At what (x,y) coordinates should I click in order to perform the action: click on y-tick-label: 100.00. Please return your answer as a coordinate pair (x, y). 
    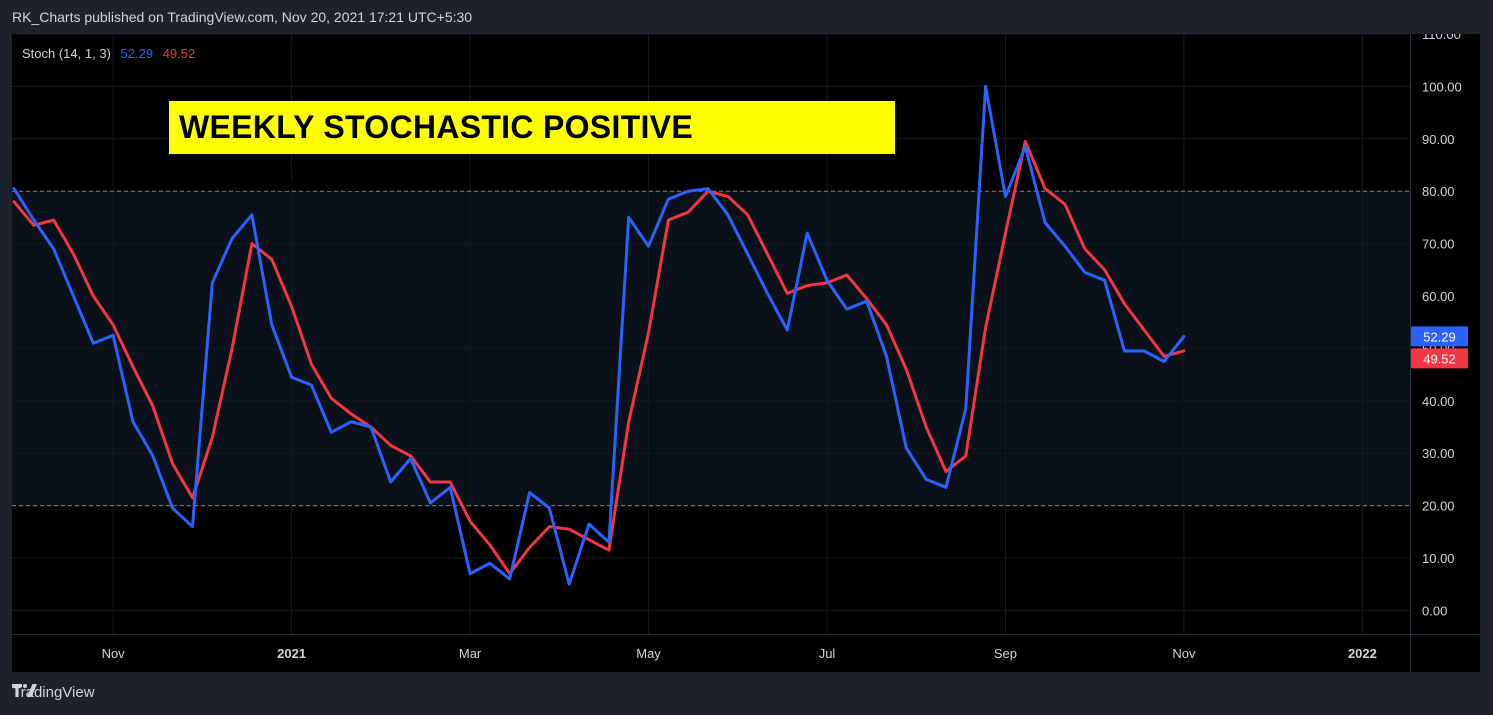
    Looking at the image, I should click on (1442, 86).